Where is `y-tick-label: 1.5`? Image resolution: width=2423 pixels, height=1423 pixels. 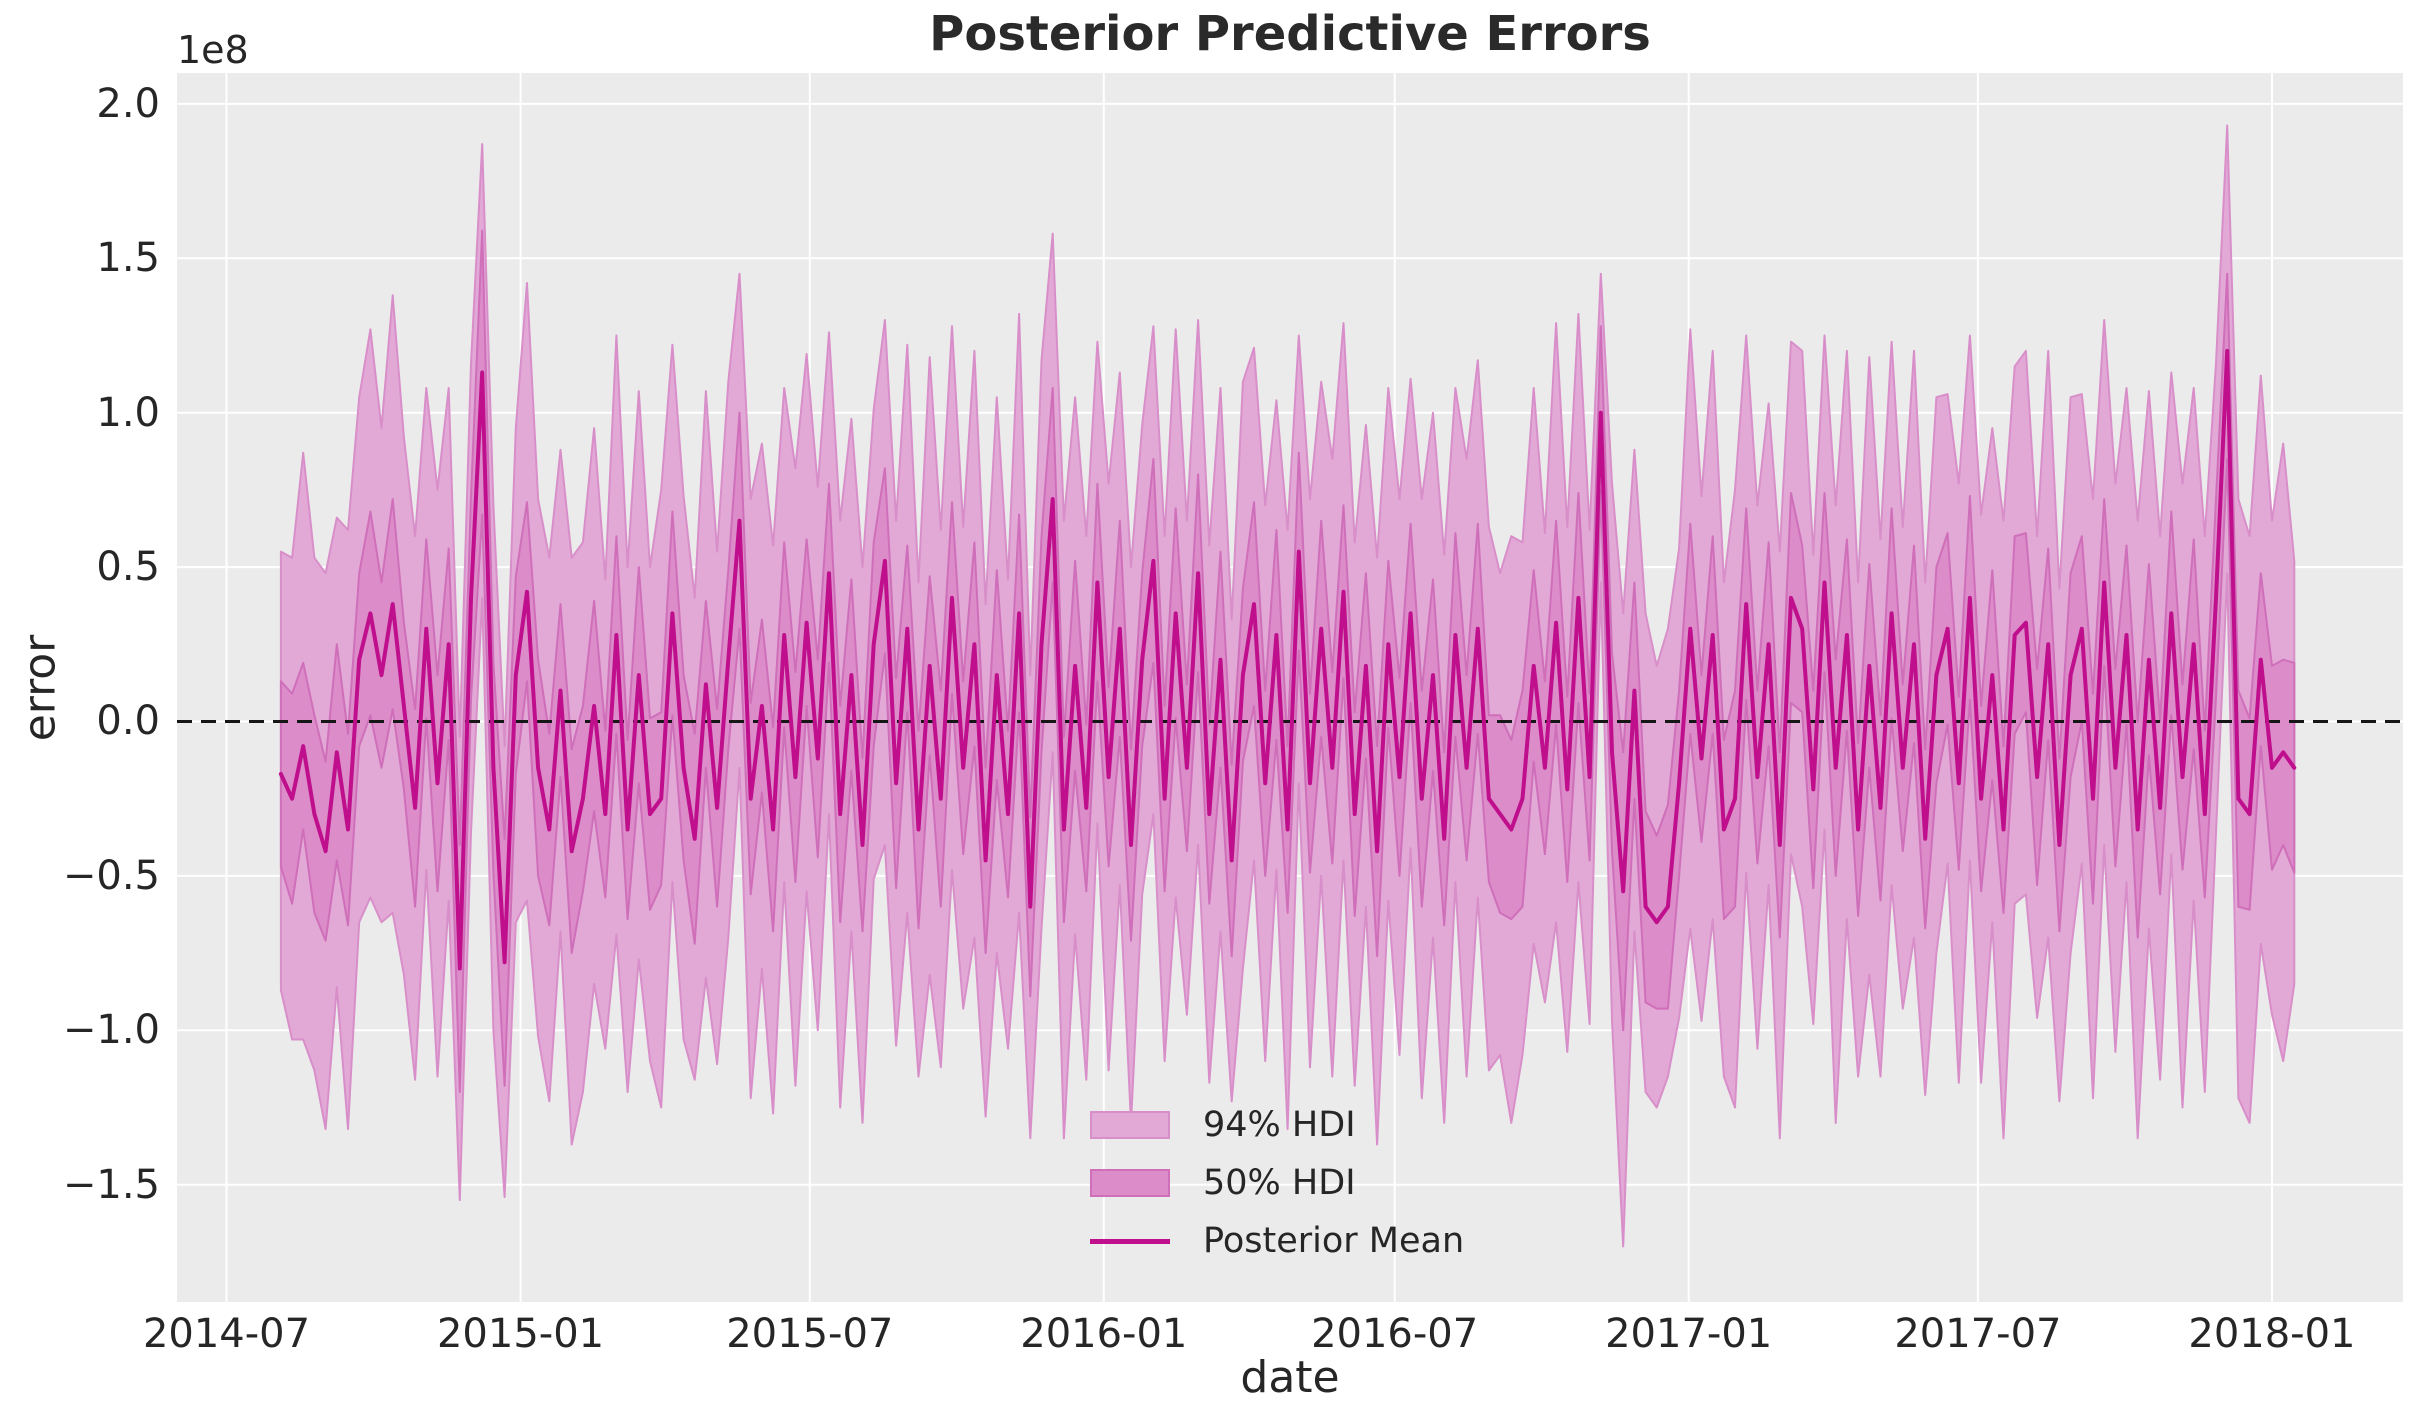
y-tick-label: 1.5 is located at coordinates (128, 258).